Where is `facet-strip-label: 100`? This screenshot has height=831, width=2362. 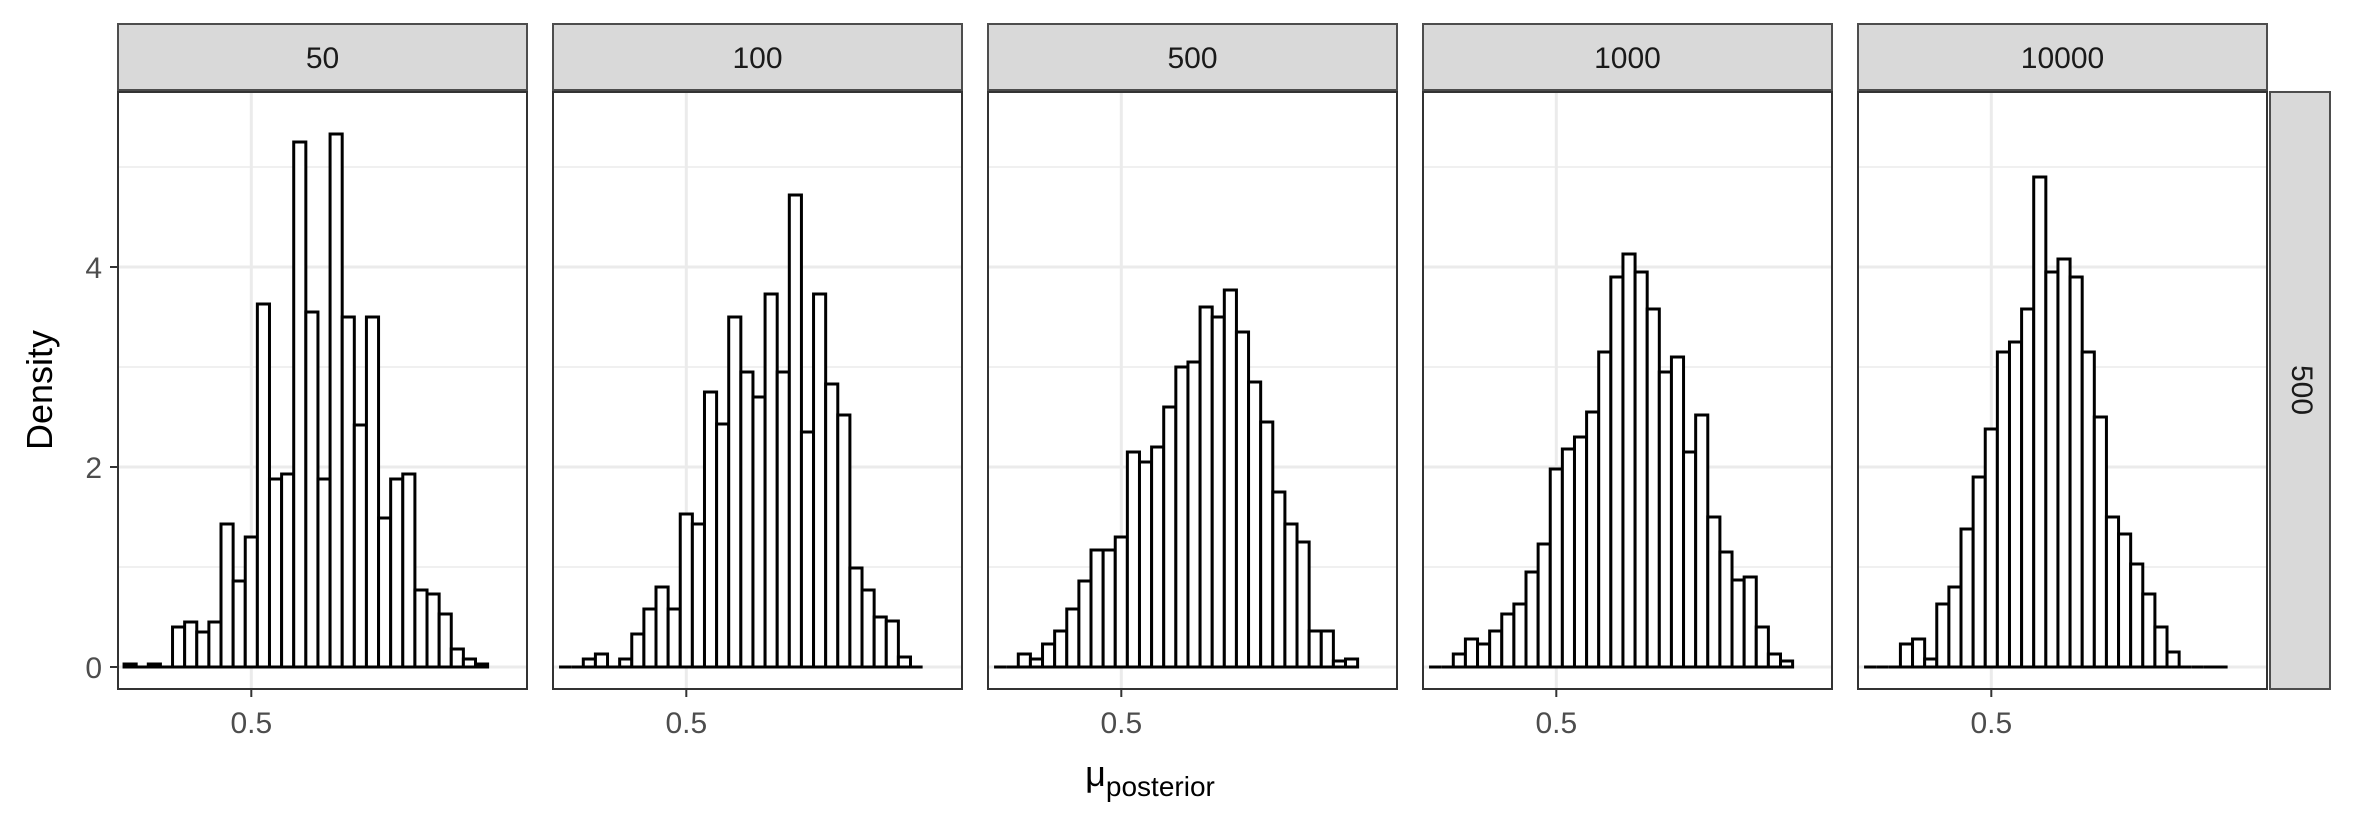 facet-strip-label: 100 is located at coordinates (757, 58).